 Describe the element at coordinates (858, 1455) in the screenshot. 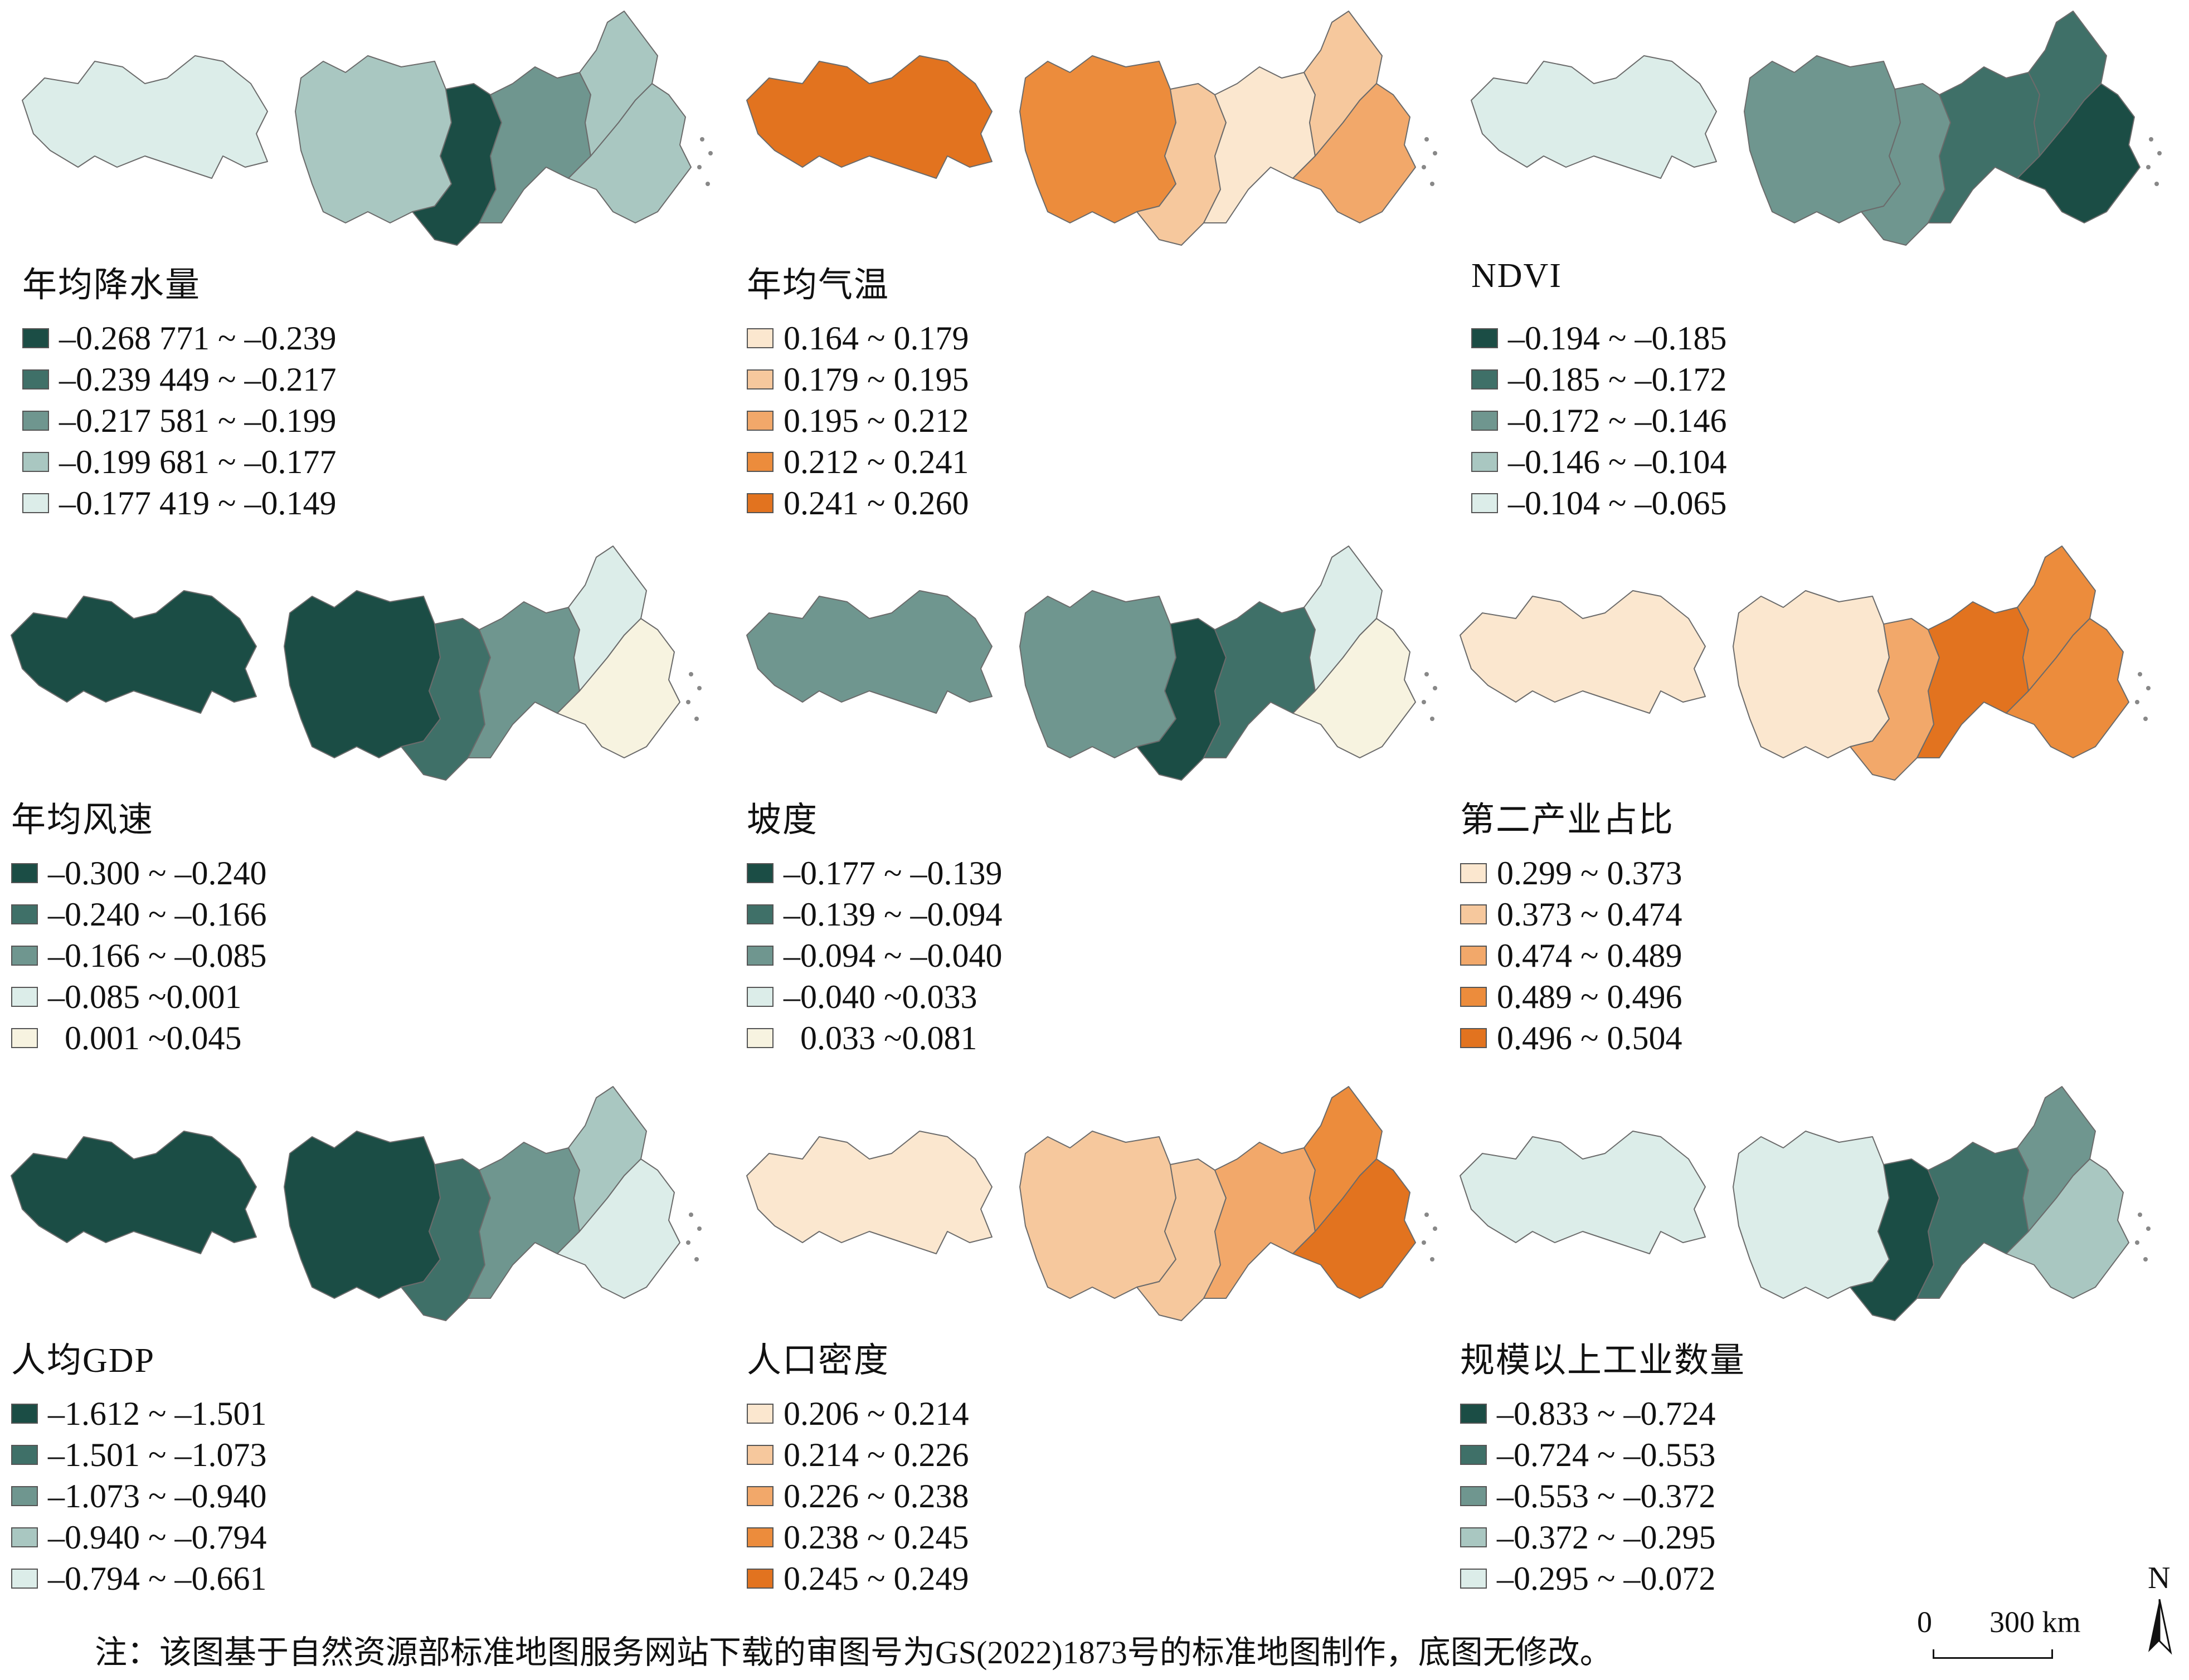

I see `legend-item: 0.214 ~ 0.226` at that location.